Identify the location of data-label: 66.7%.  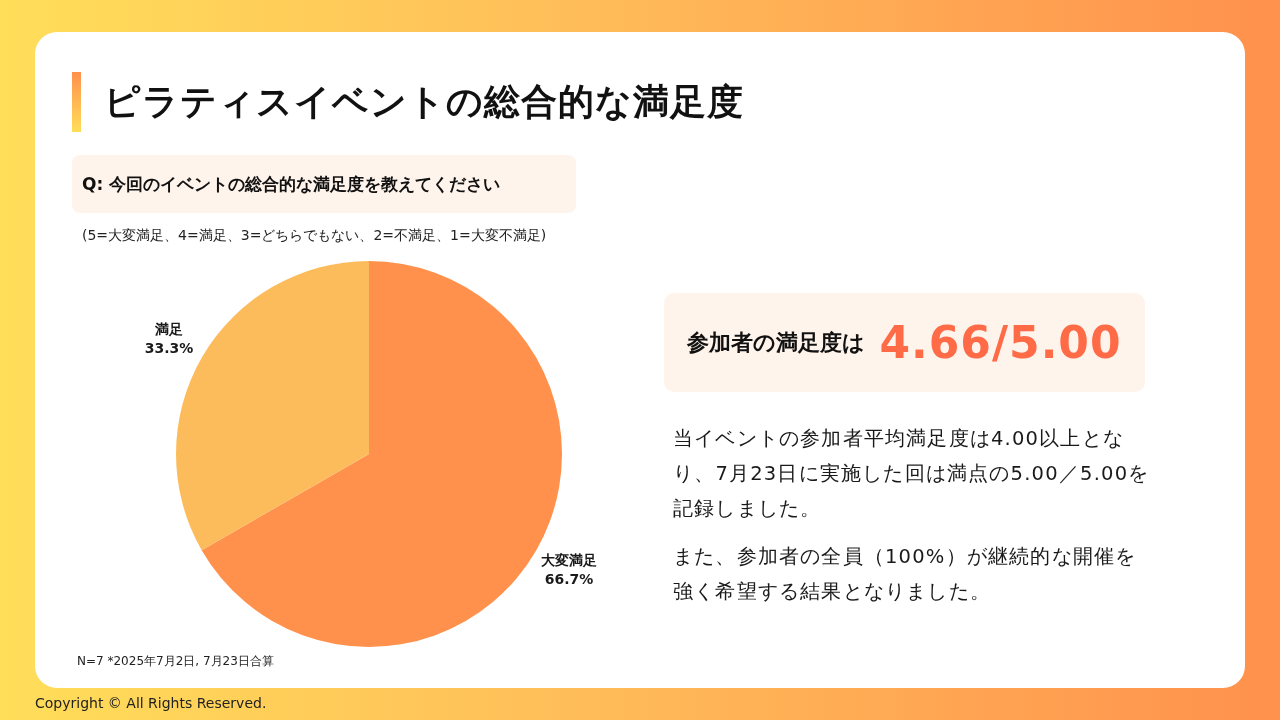
(569, 579).